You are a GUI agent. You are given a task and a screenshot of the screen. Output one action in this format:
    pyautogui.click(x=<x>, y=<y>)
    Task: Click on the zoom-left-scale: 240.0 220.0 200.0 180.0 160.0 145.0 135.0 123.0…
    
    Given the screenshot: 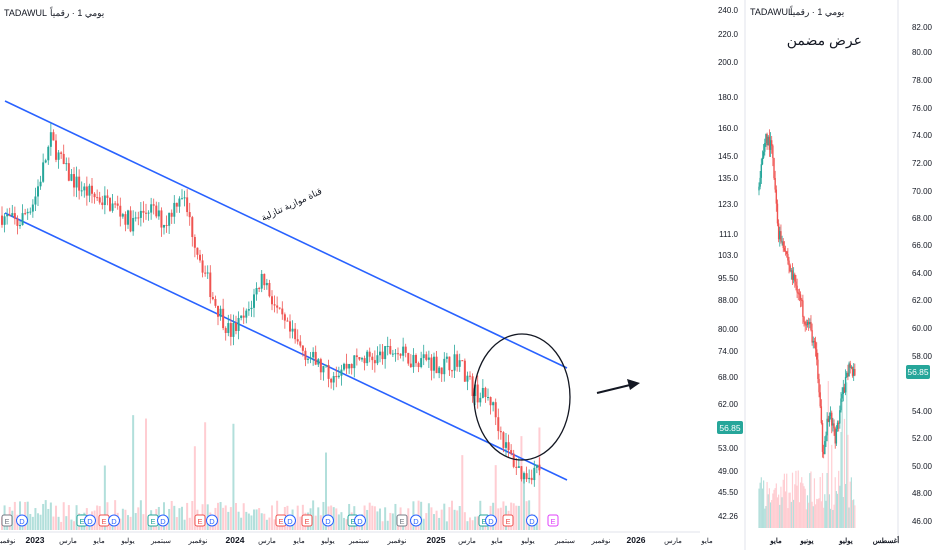 What is the action you would take?
    pyautogui.click(x=728, y=263)
    